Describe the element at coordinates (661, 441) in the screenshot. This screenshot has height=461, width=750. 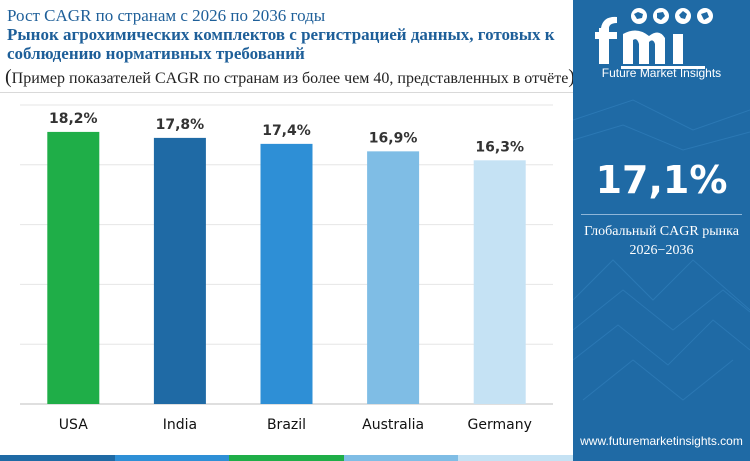
I see `website-link: www.futuremarketinsights.com` at that location.